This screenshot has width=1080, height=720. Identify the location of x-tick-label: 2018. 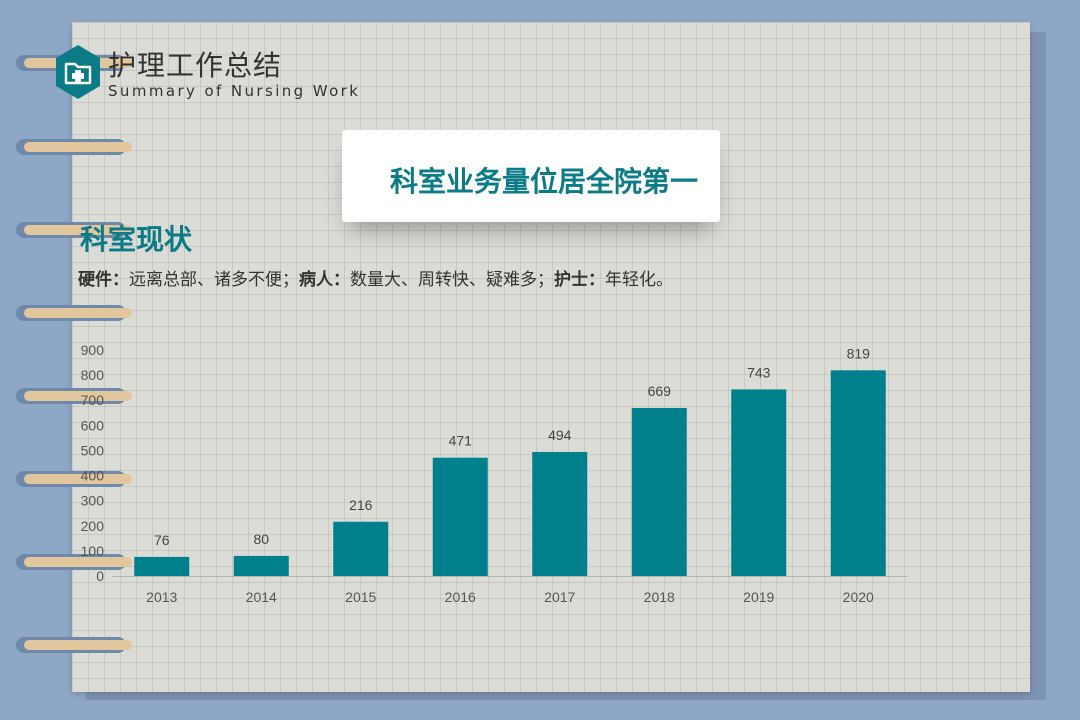
(659, 597).